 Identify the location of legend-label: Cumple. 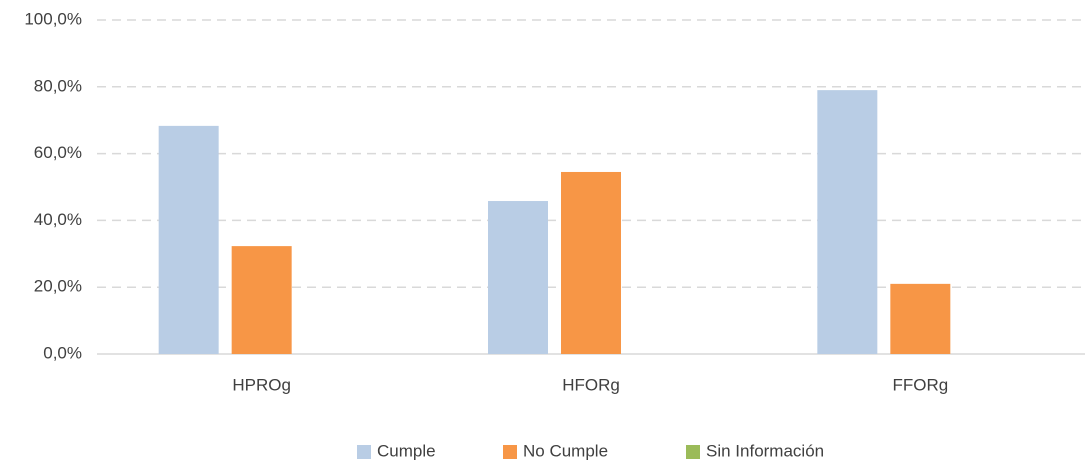
(406, 450).